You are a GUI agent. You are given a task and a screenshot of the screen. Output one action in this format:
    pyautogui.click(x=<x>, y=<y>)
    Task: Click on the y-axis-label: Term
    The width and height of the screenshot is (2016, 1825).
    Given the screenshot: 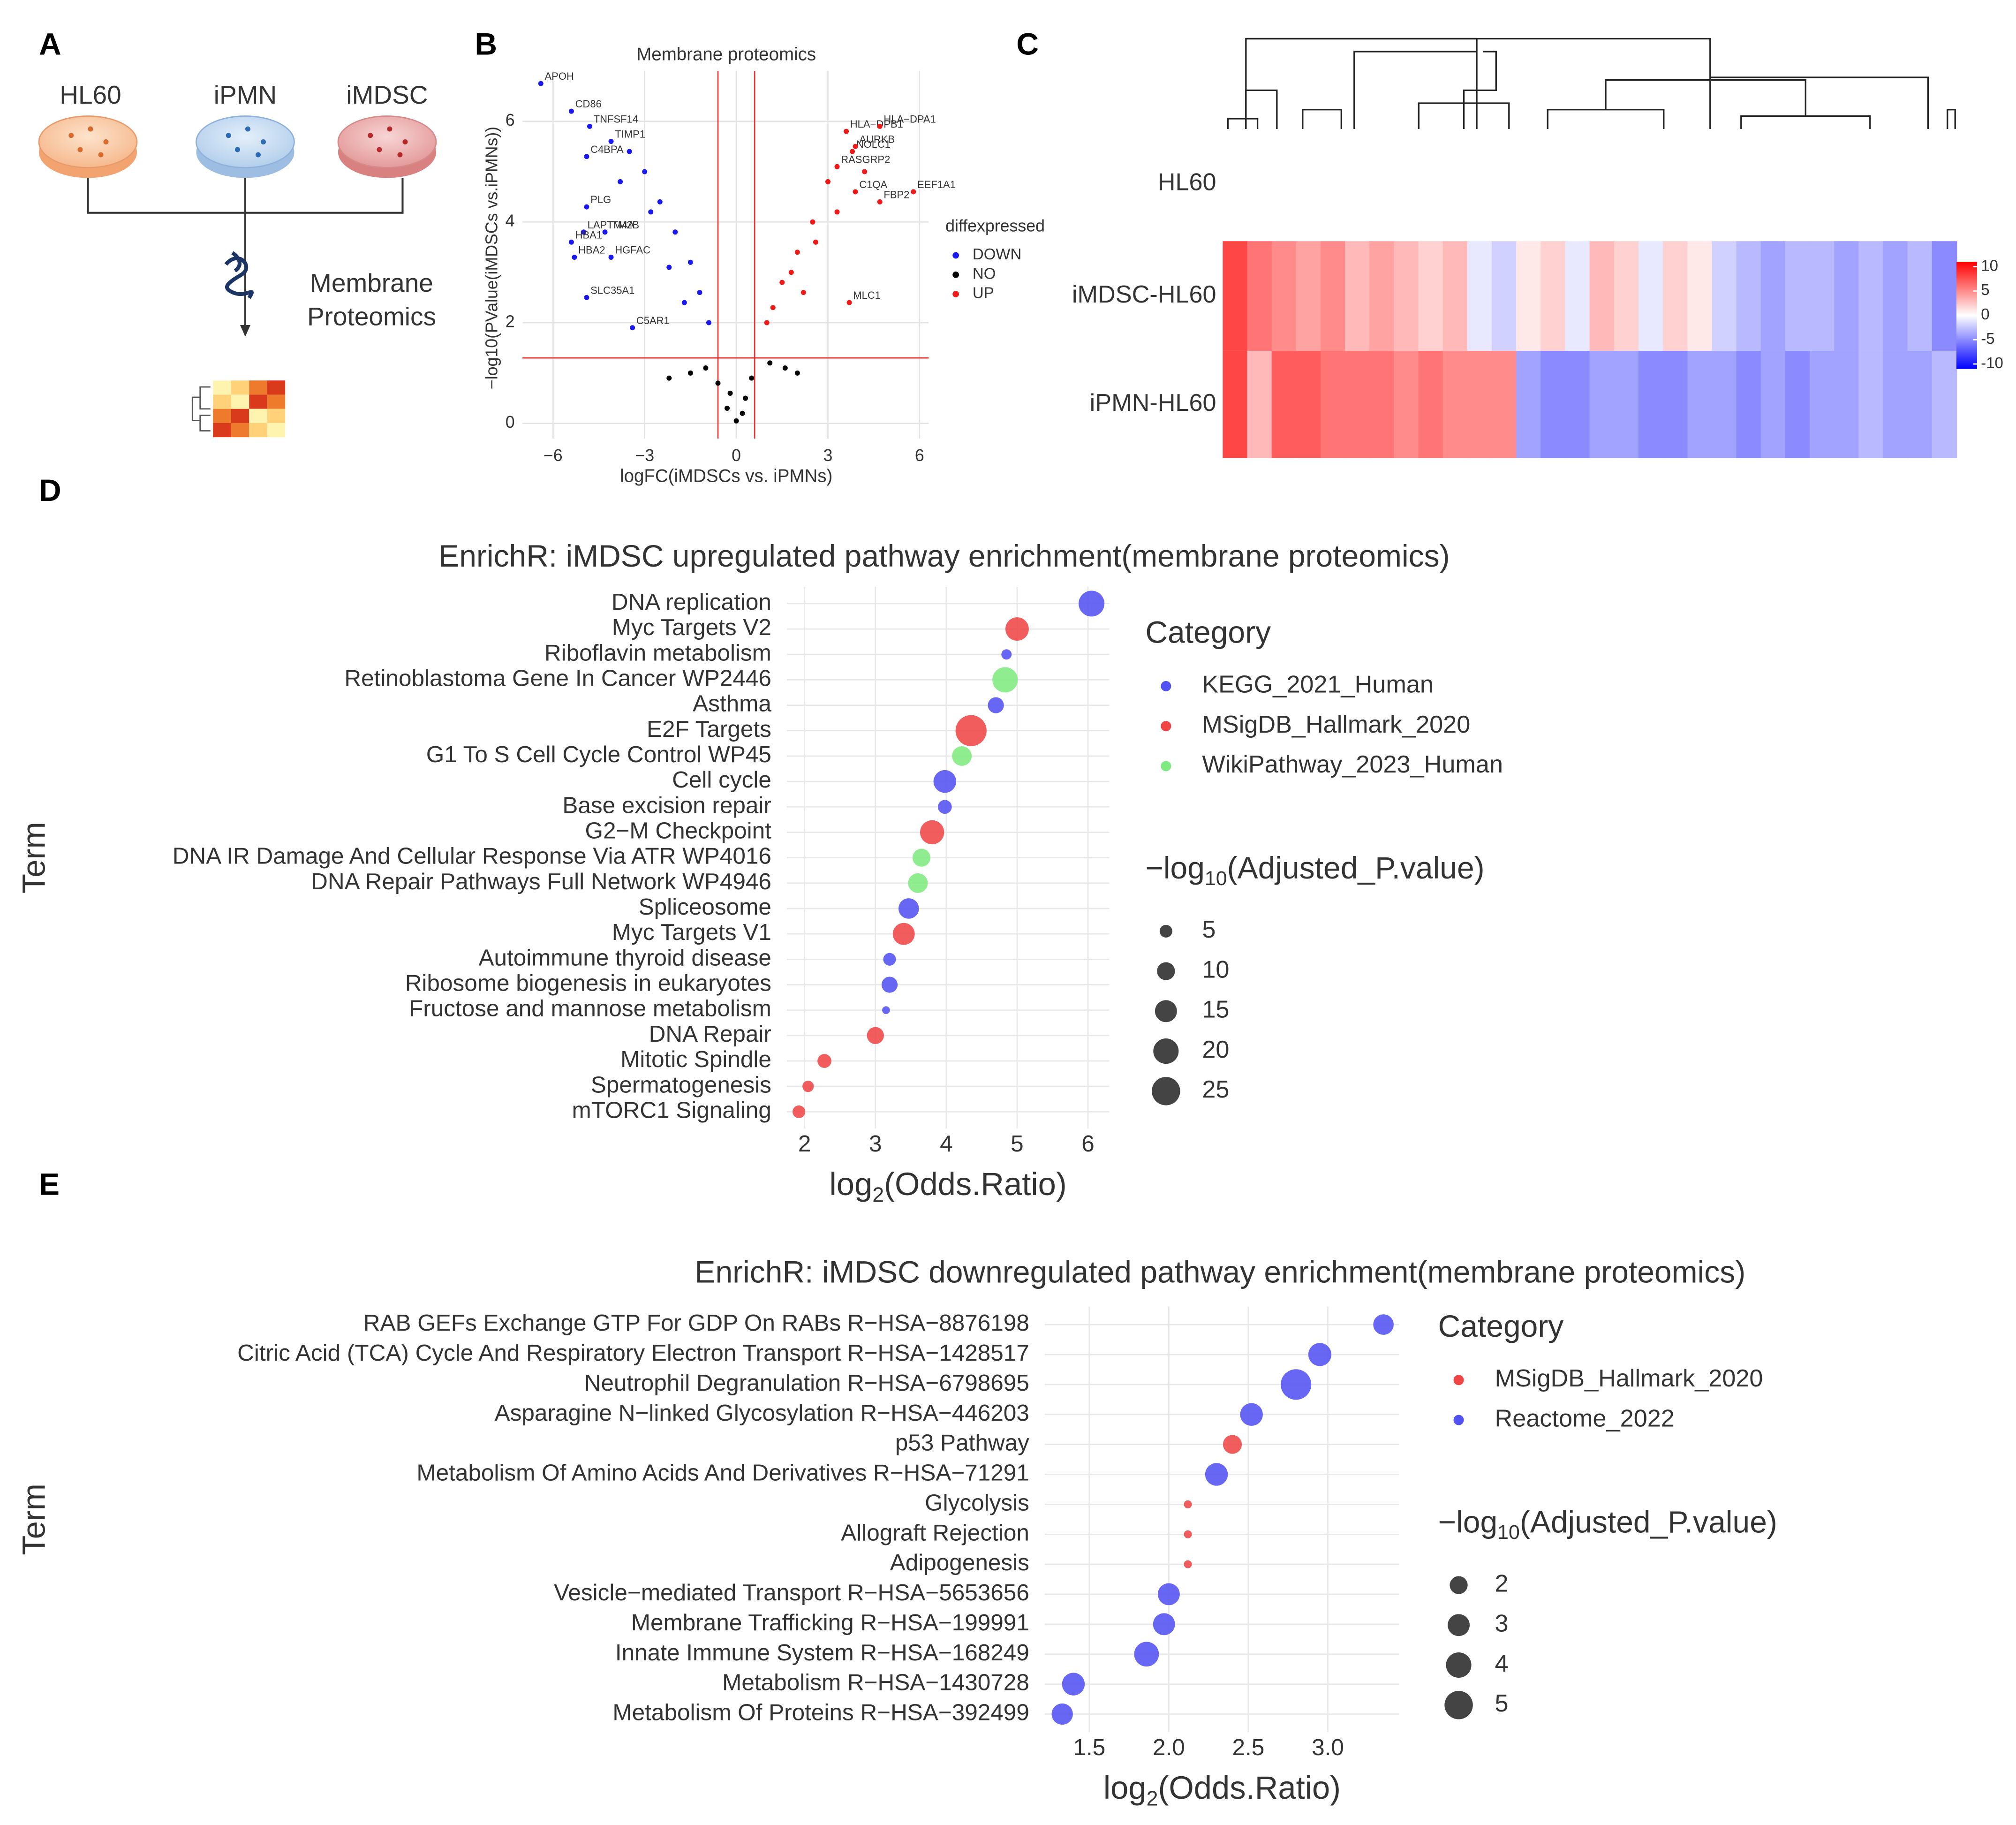 What is the action you would take?
    pyautogui.click(x=34, y=858)
    